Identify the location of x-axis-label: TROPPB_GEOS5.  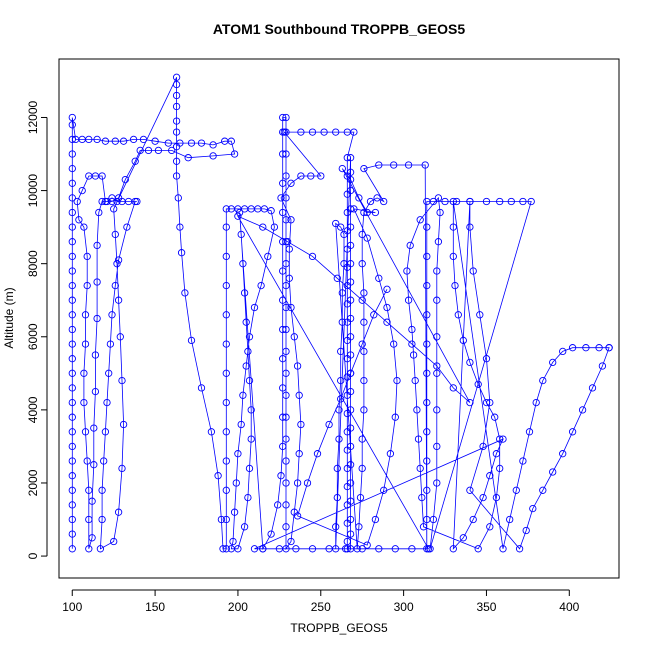
(339, 628).